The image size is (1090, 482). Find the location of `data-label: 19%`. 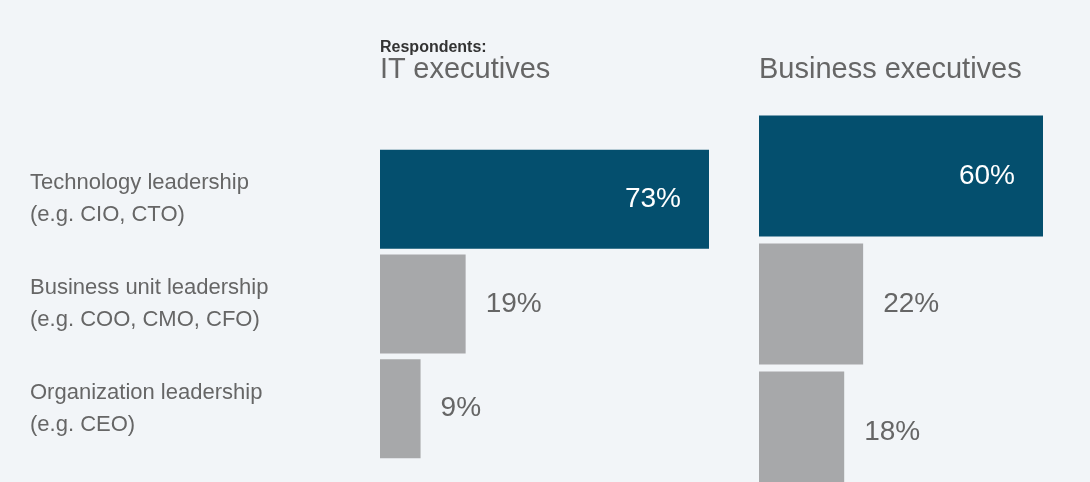

data-label: 19% is located at coordinates (513, 302).